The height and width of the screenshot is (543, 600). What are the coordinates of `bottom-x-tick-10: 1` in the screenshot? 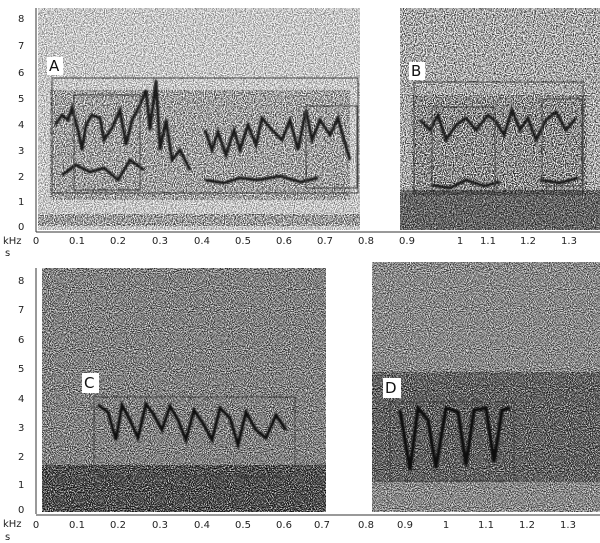 It's located at (446, 525).